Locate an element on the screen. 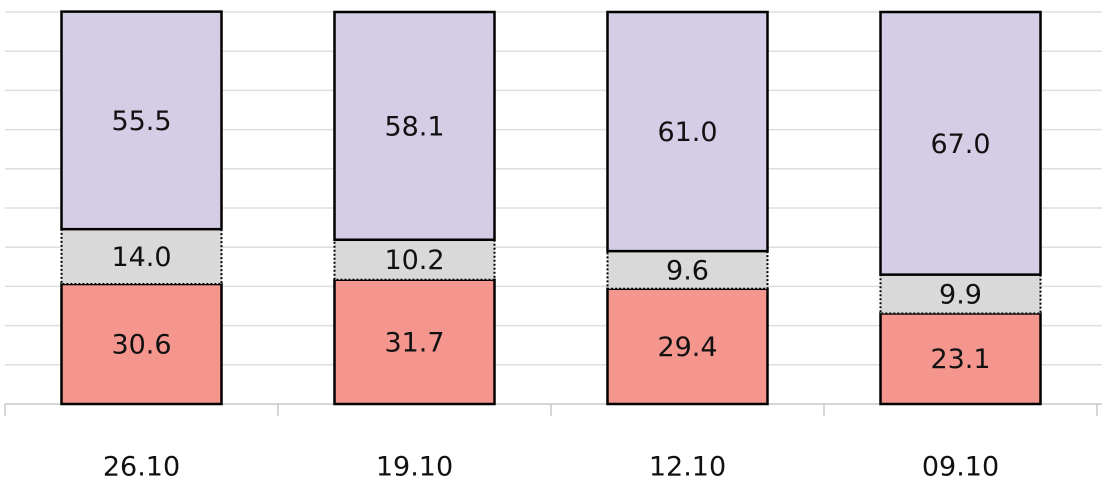  value-label: 55.5 is located at coordinates (141, 121).